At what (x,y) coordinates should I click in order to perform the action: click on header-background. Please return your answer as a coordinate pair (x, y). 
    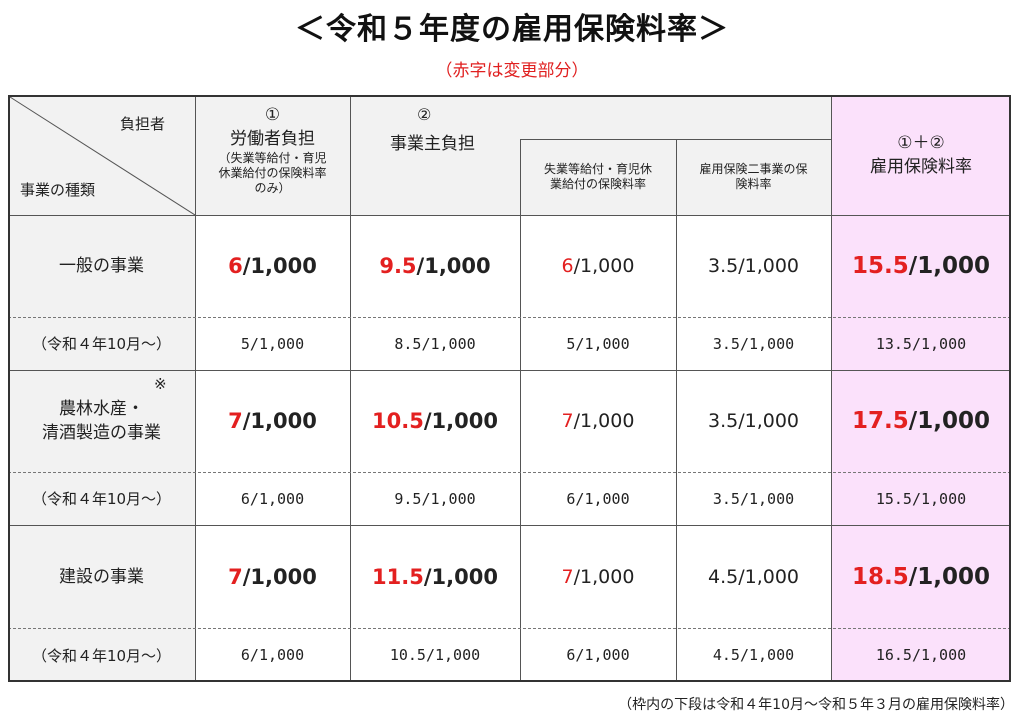
    Looking at the image, I should click on (419, 155).